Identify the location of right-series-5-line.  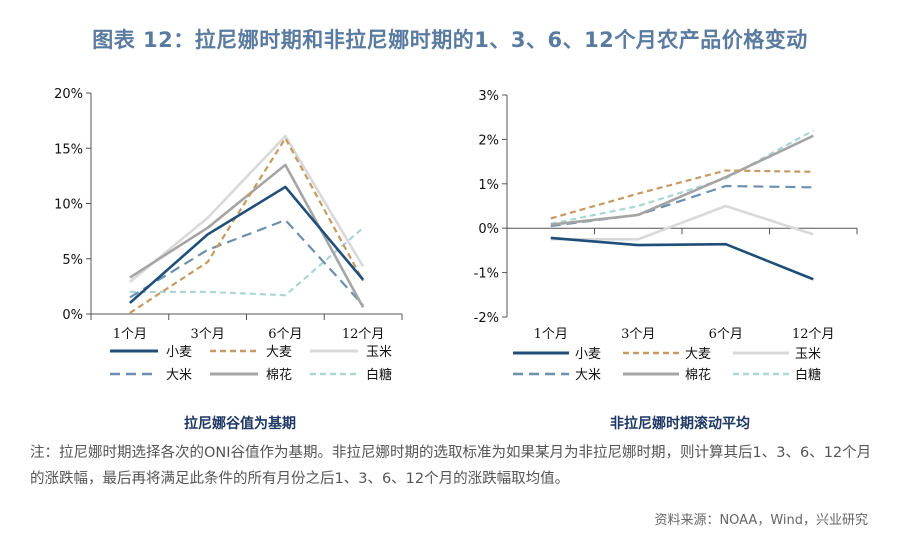
(682, 180).